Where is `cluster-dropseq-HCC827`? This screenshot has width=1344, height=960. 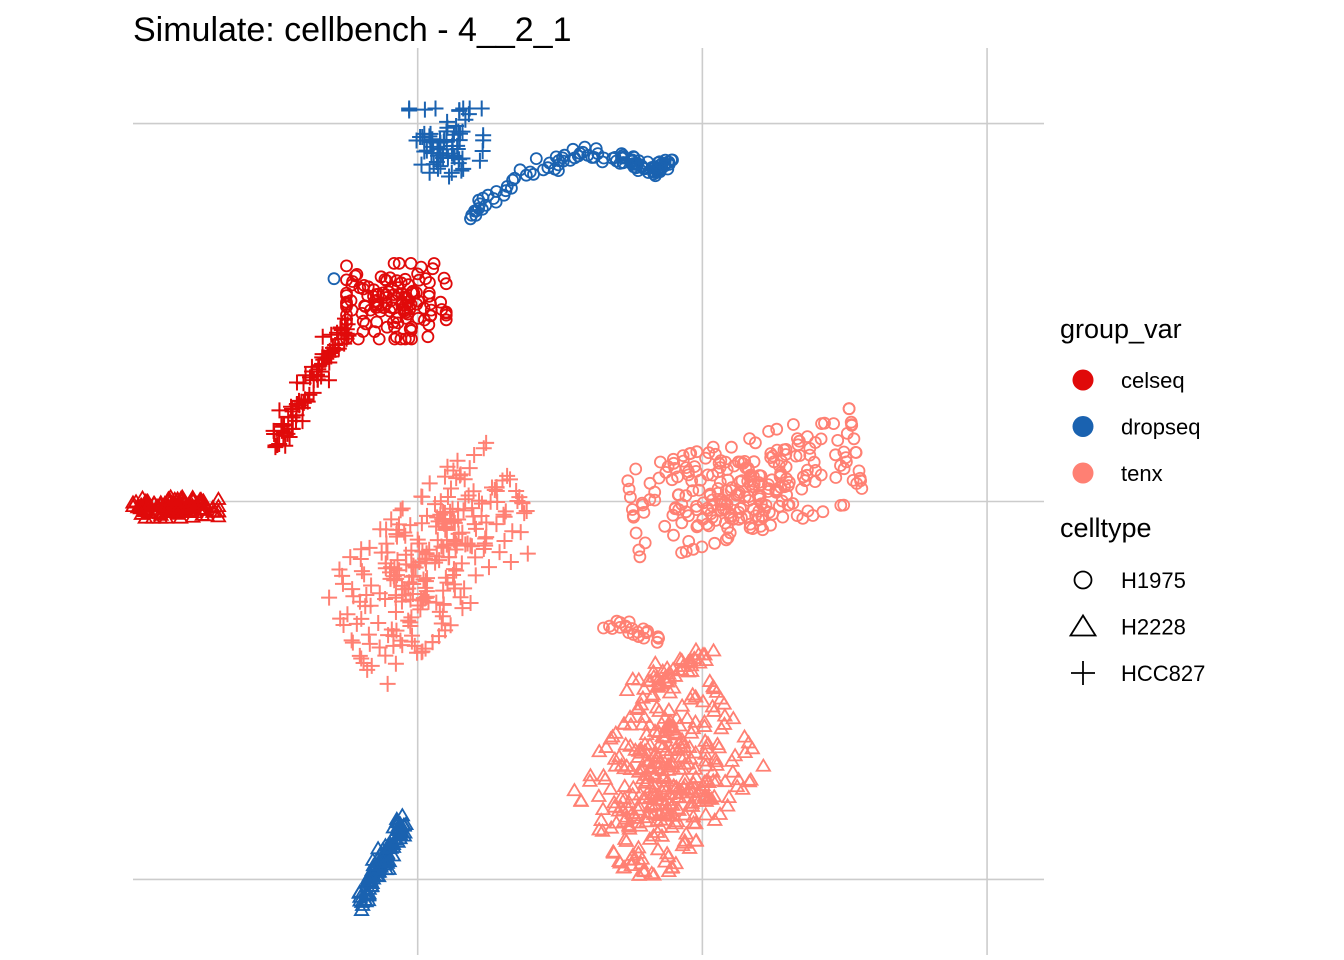
cluster-dropseq-HCC827 is located at coordinates (446, 142).